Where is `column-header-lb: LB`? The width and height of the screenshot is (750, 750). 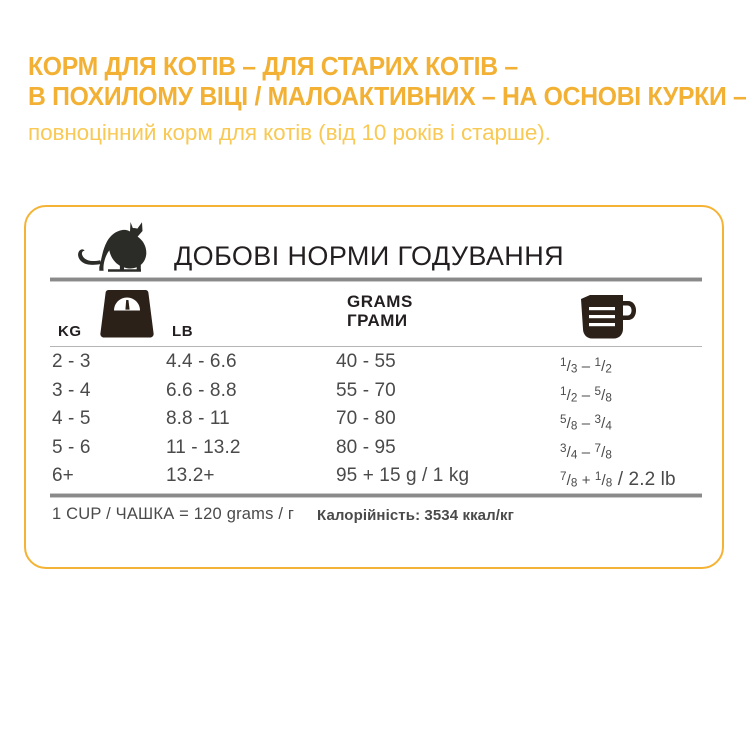 column-header-lb: LB is located at coordinates (183, 331).